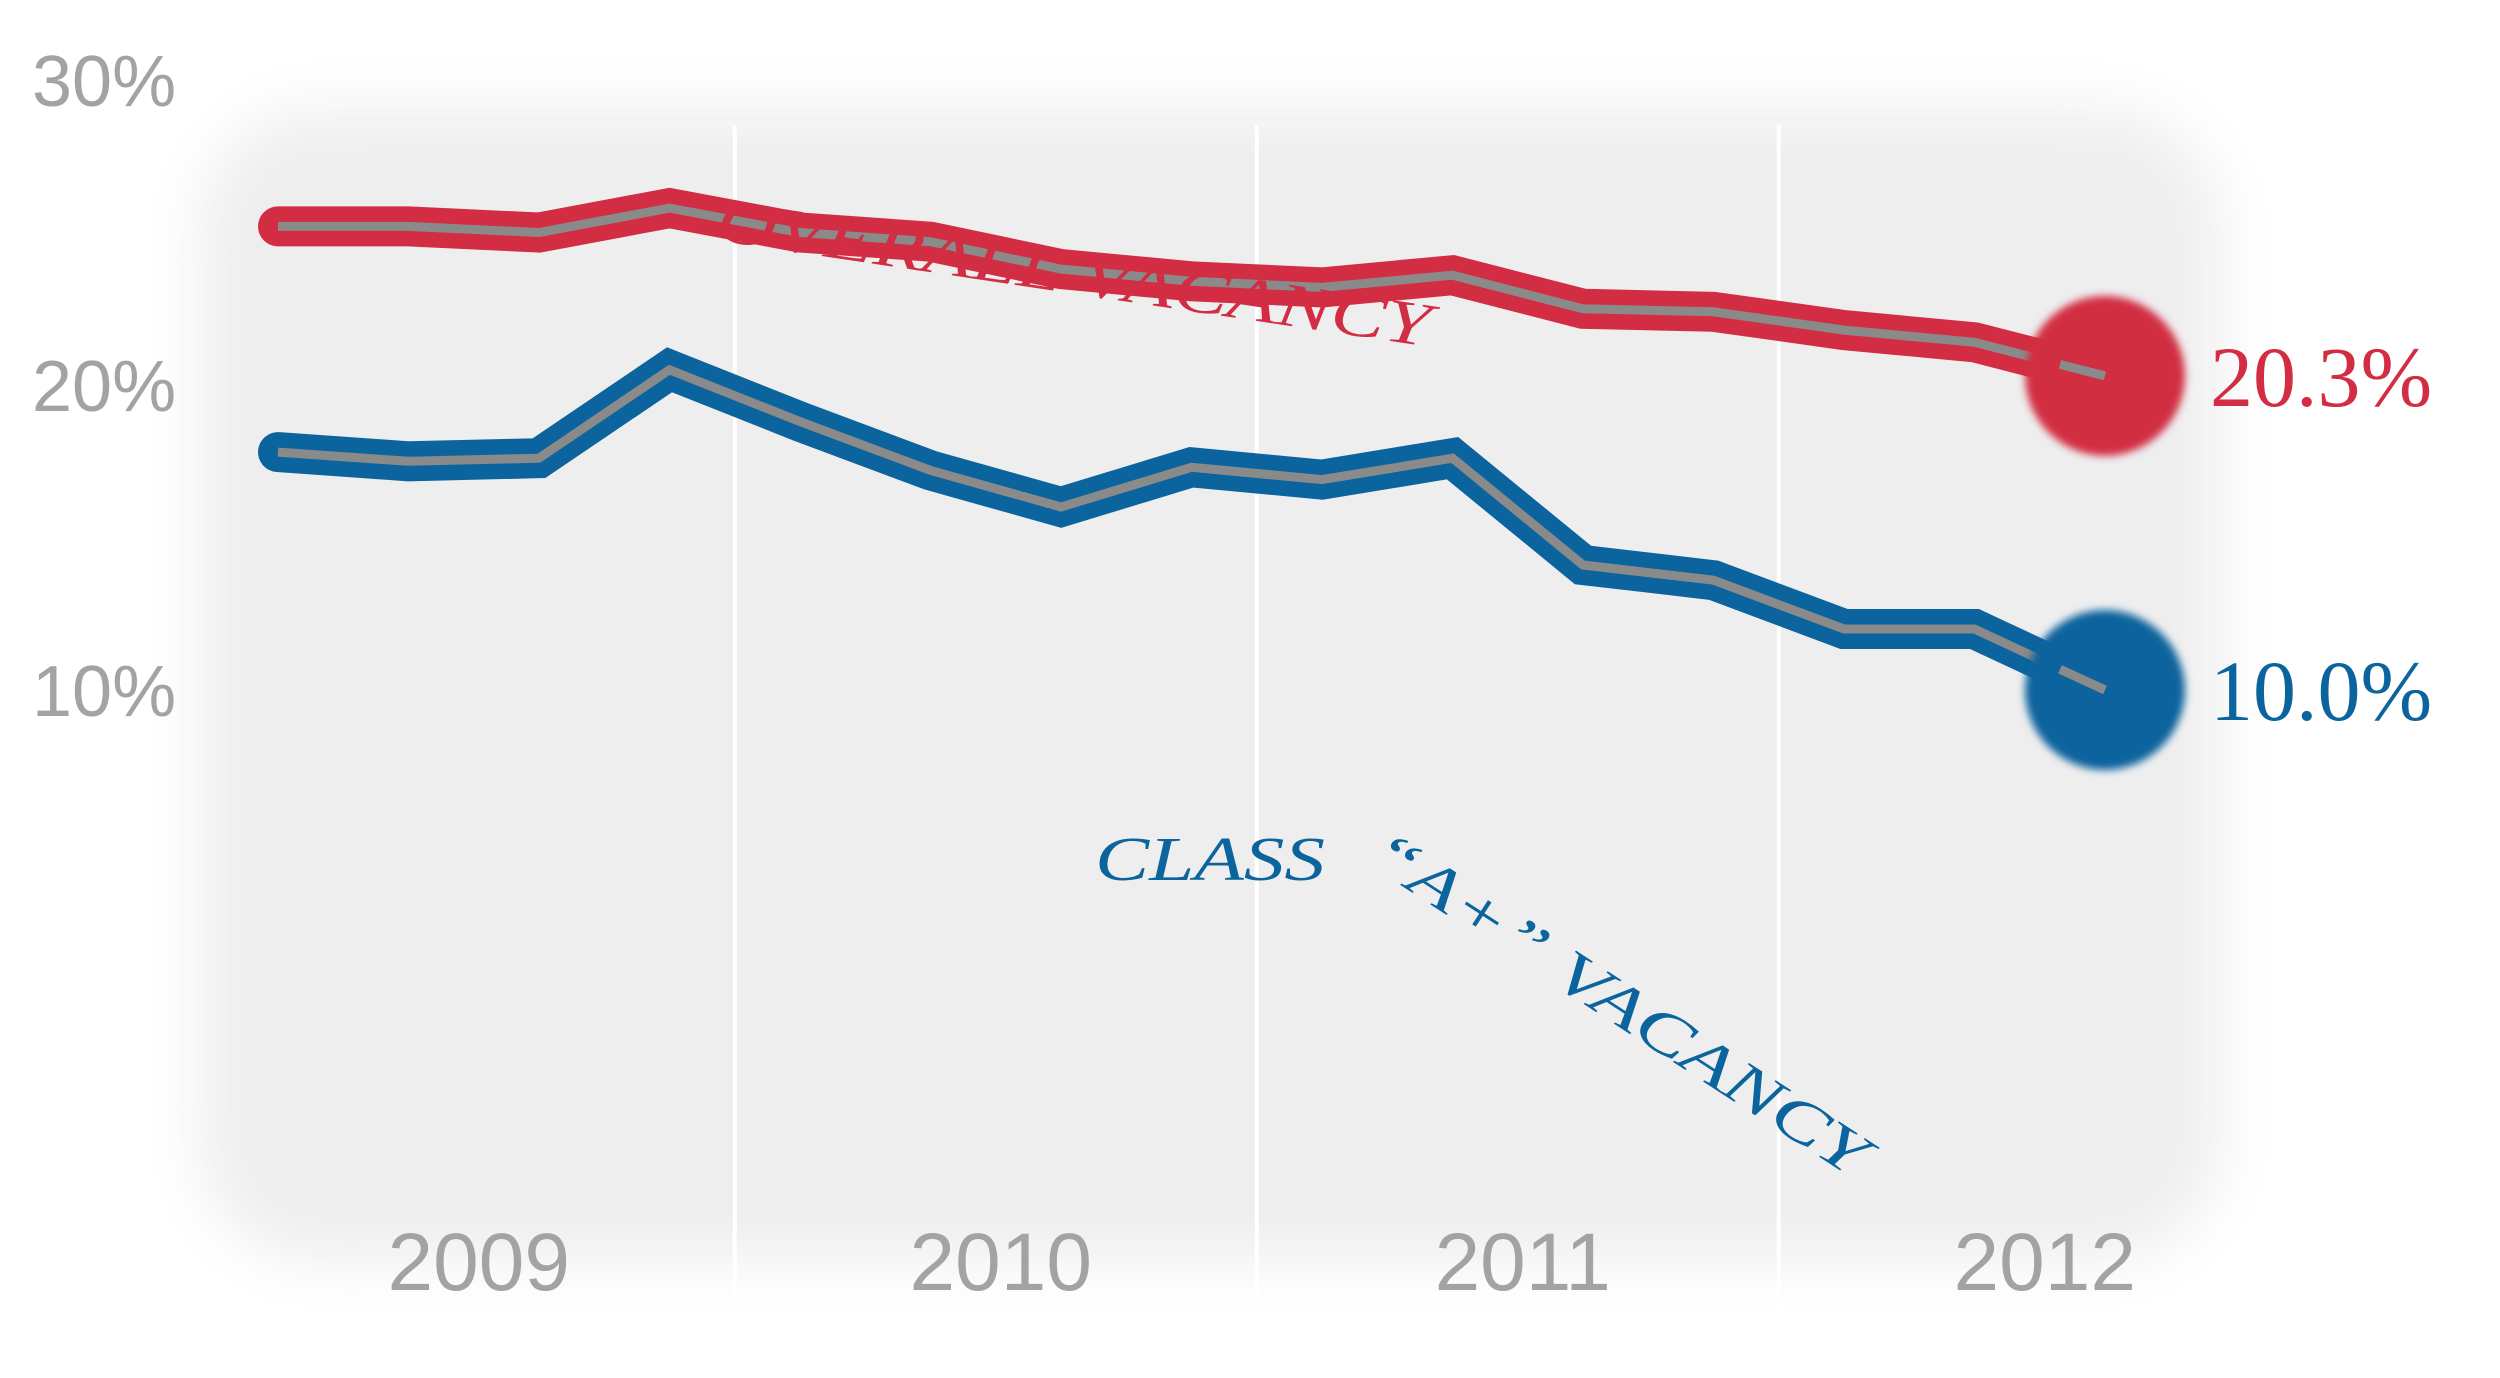  What do you see at coordinates (104, 82) in the screenshot?
I see `y-tick-label: 30%` at bounding box center [104, 82].